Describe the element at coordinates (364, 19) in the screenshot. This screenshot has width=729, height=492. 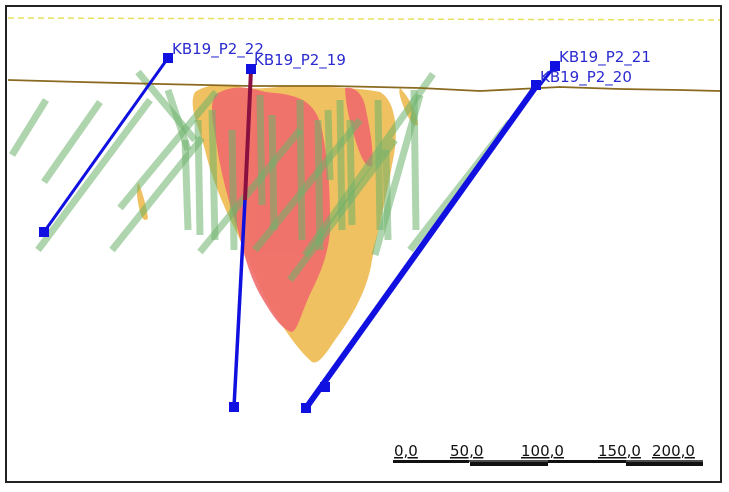
I see `upper-boundary-line` at that location.